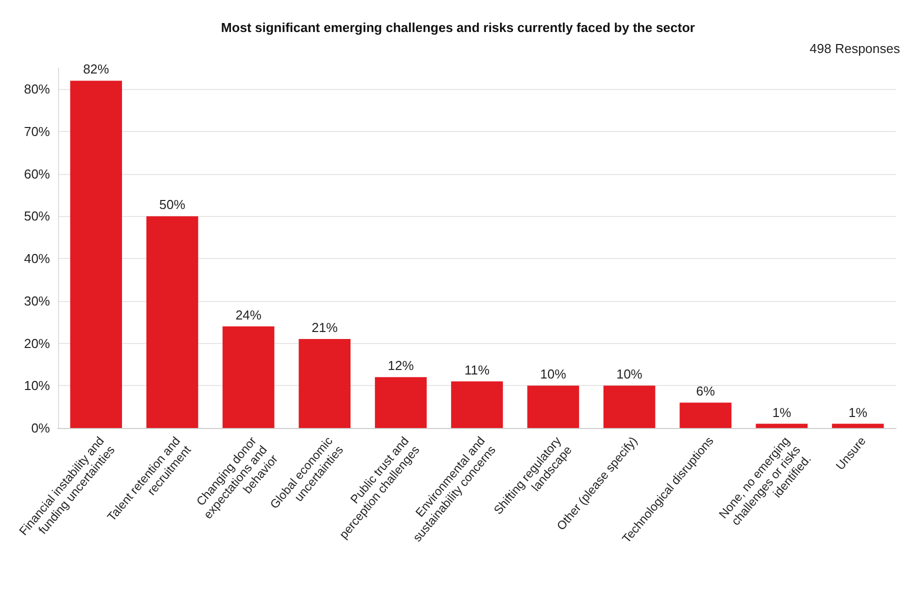  Describe the element at coordinates (458, 27) in the screenshot. I see `chart-title: Most significant emerging challenges and risks currently faced by the sector` at that location.